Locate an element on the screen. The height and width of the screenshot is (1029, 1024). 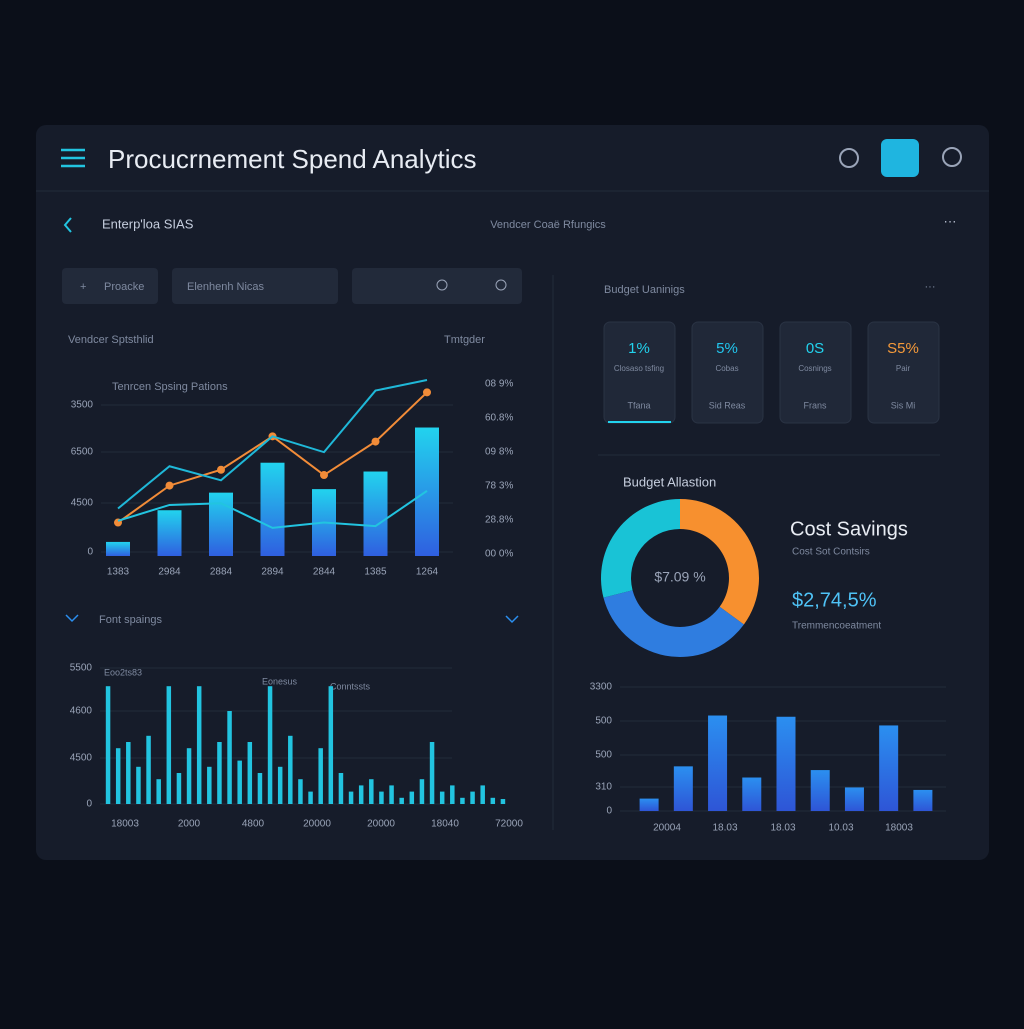
y2-axis-label: 08 9% is located at coordinates (499, 384).